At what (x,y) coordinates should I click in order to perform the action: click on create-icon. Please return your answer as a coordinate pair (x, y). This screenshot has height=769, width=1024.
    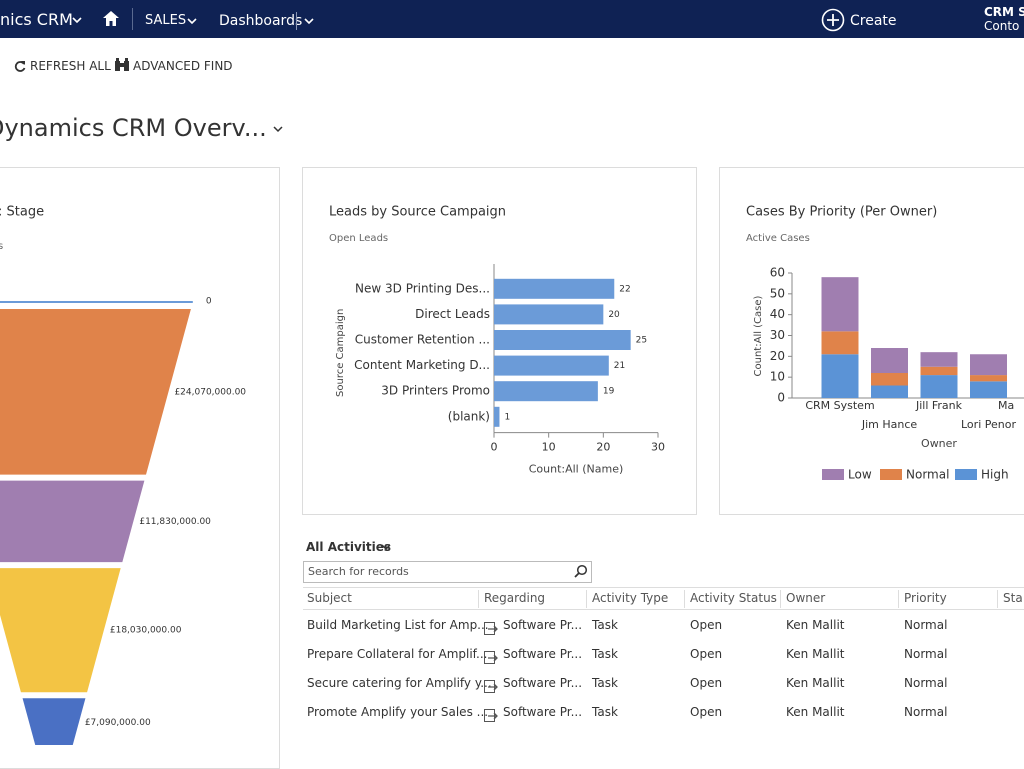
    Looking at the image, I should click on (833, 20).